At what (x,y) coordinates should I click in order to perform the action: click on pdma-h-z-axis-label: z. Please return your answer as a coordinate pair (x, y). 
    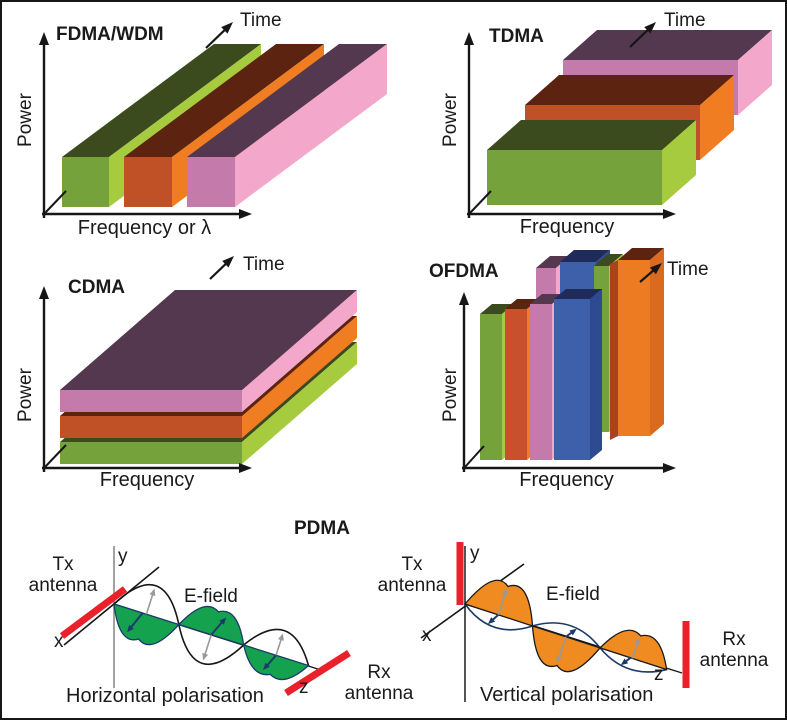
    Looking at the image, I should click on (304, 687).